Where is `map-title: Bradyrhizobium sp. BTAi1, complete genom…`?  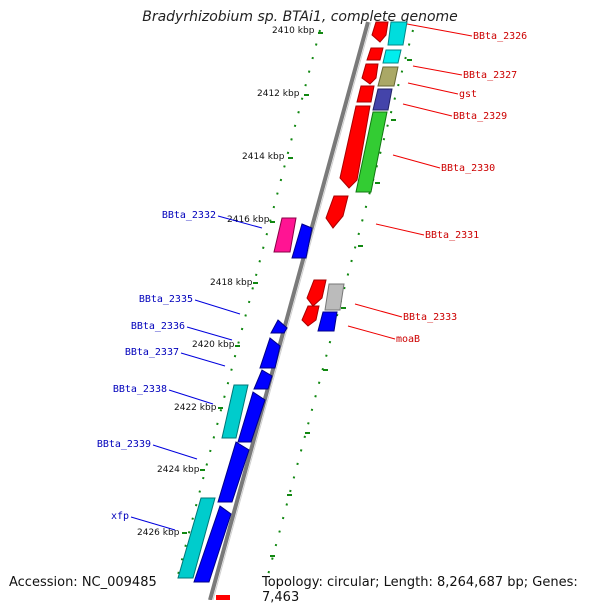
map-title: Bradyrhizobium sp. BTAi1, complete genom… is located at coordinates (300, 17).